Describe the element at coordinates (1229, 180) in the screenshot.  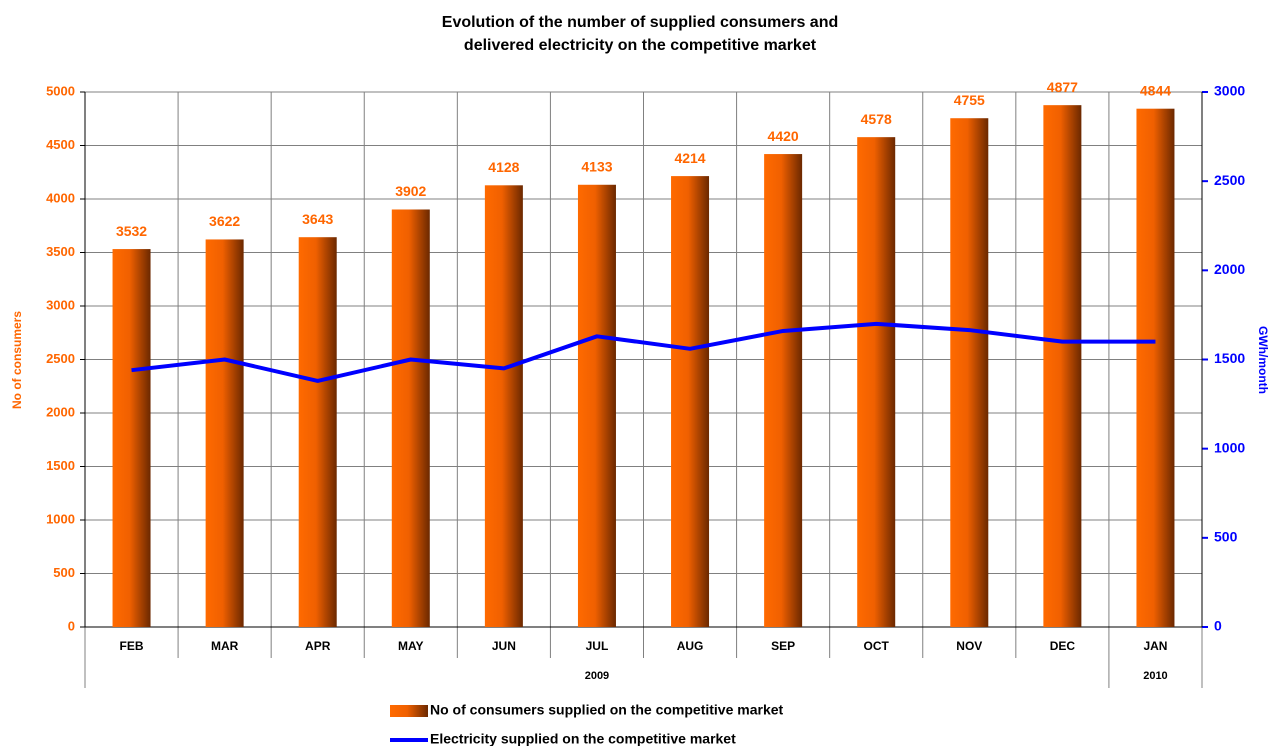
I see `y2-tick-label: 2500` at that location.